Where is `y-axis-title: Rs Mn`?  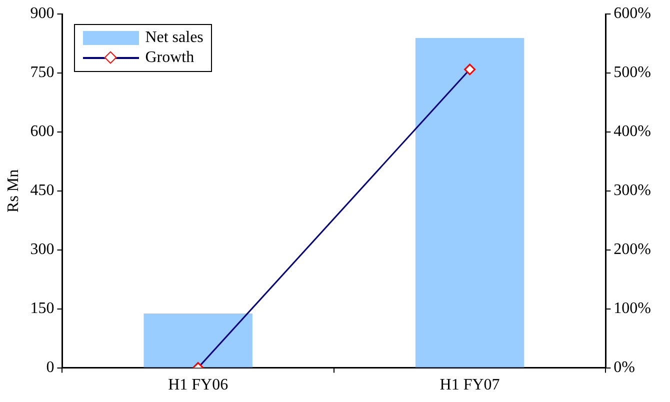
y-axis-title: Rs Mn is located at coordinates (13, 190).